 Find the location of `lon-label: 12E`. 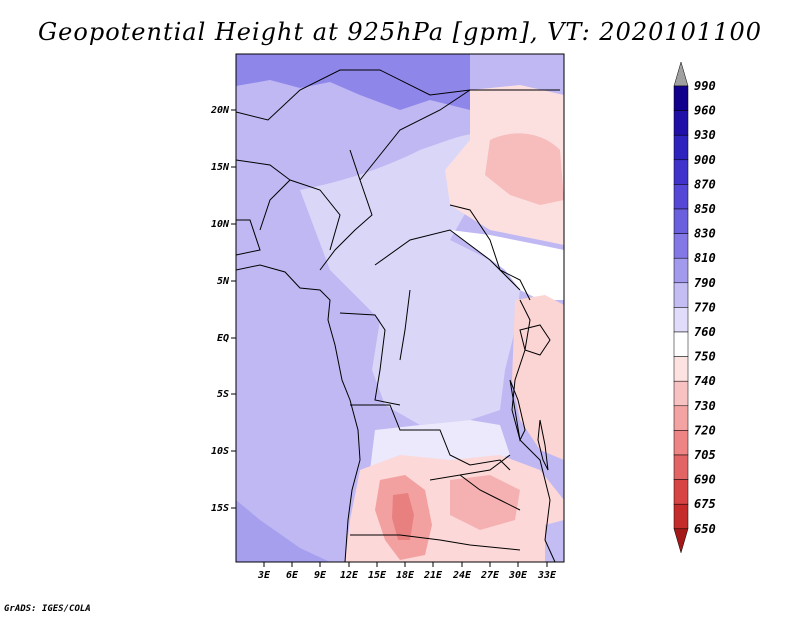

lon-label: 12E is located at coordinates (349, 575).